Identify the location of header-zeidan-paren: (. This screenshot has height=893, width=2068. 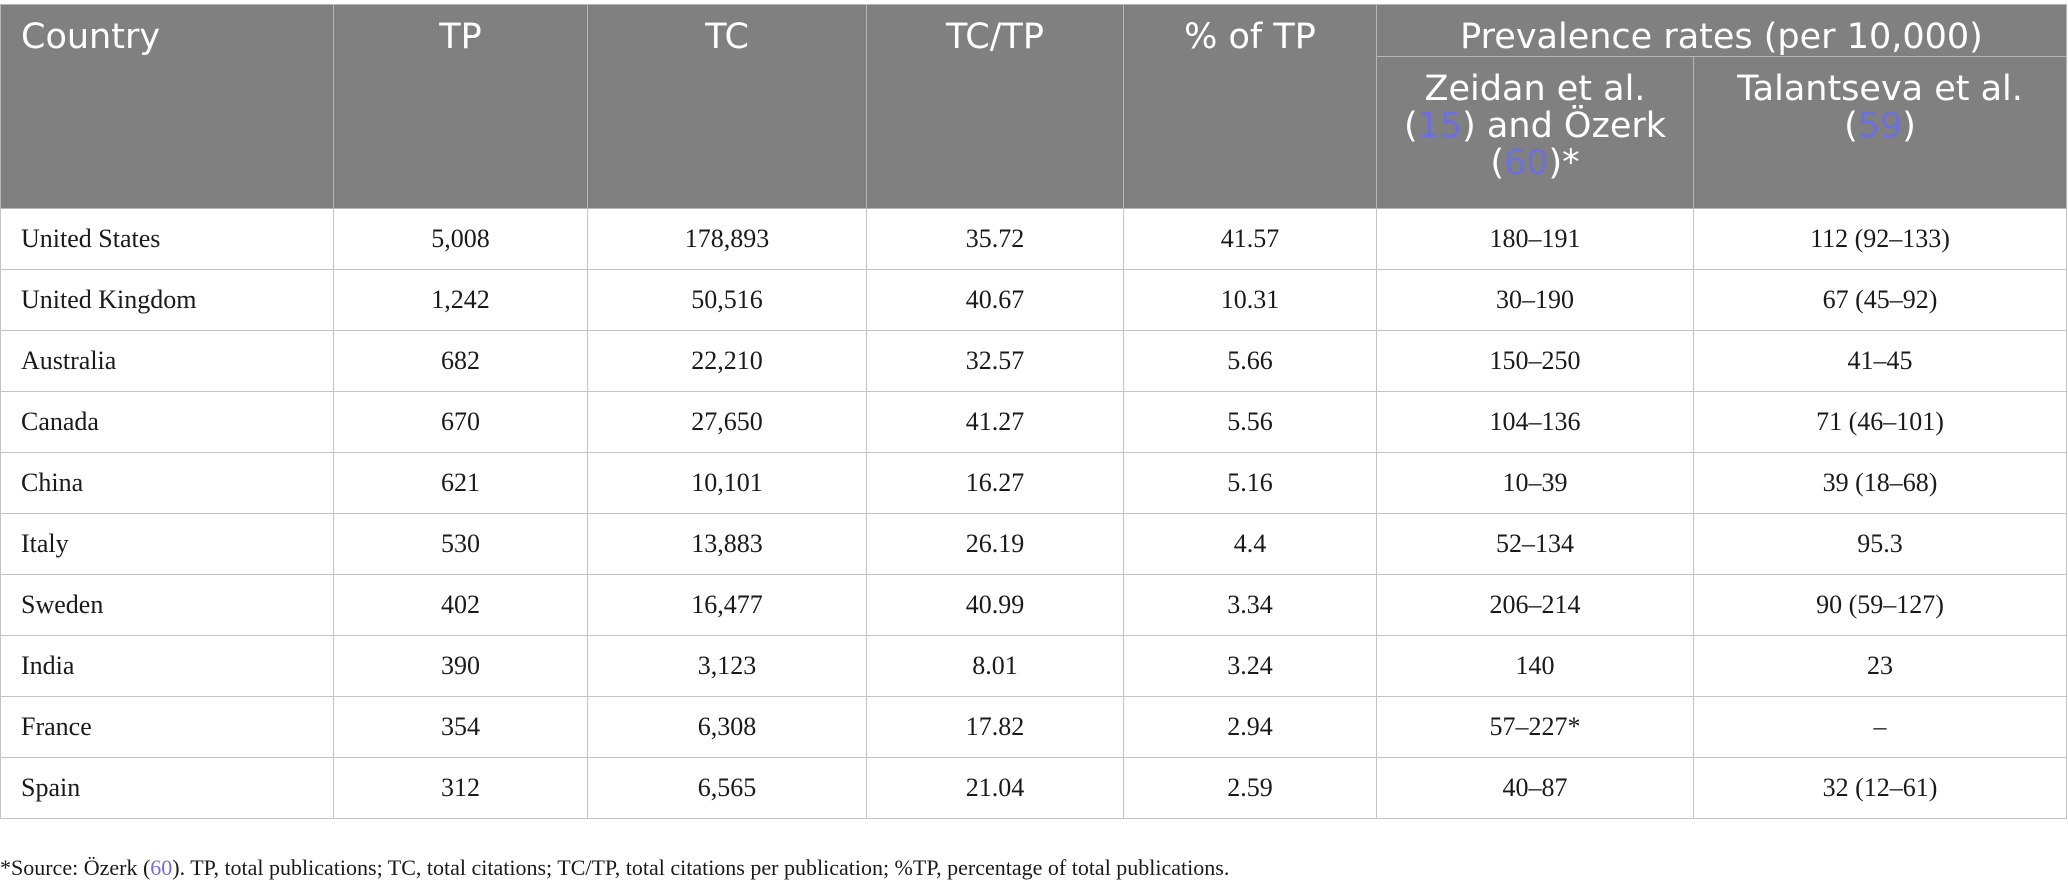
(1410, 126).